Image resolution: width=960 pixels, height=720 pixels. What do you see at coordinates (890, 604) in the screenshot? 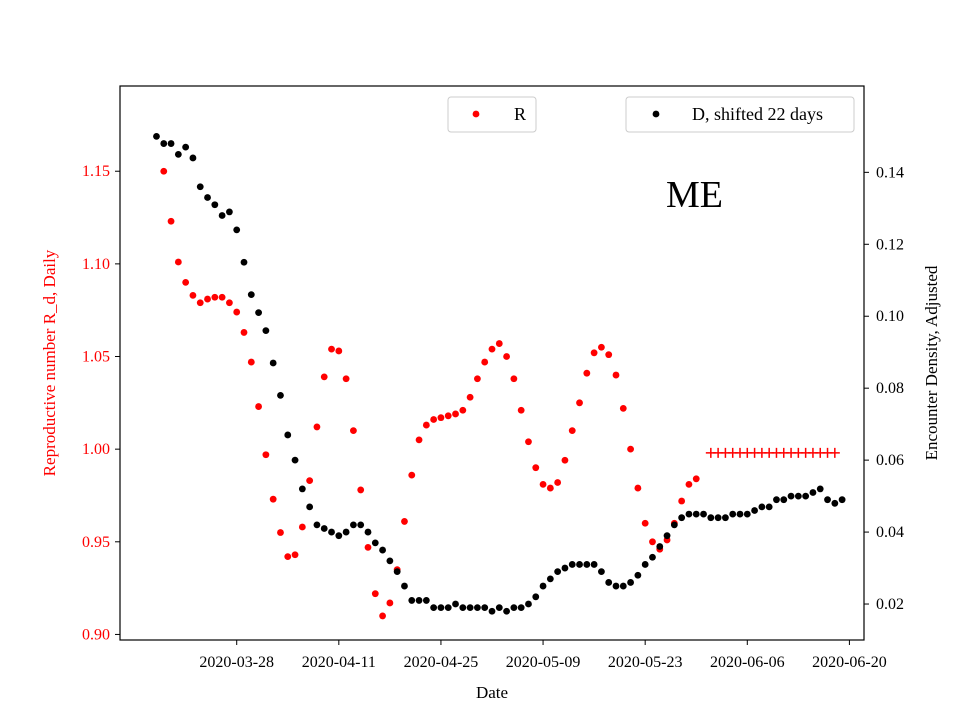
I see `y-right-tick-label: 0.02` at bounding box center [890, 604].